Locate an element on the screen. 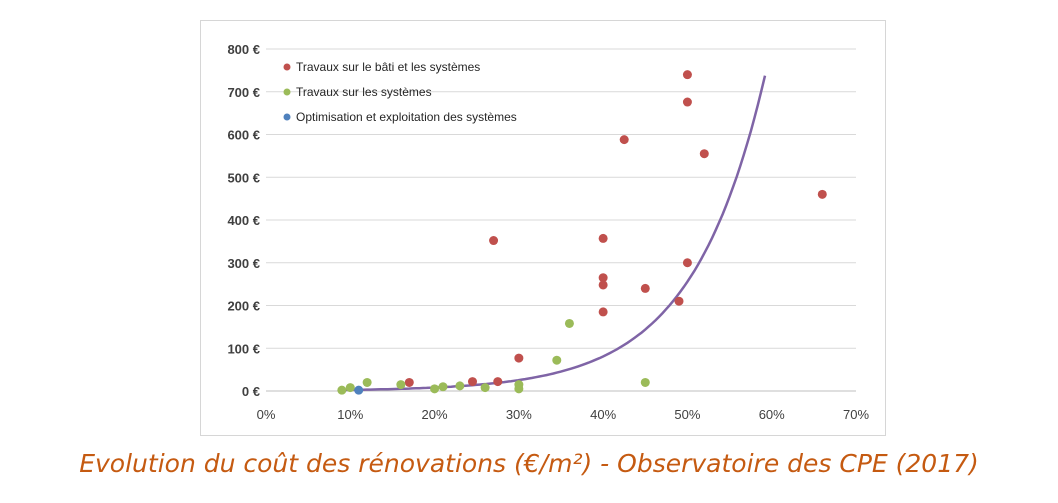 The image size is (1058, 503). y-tick-label: 0 € is located at coordinates (251, 391).